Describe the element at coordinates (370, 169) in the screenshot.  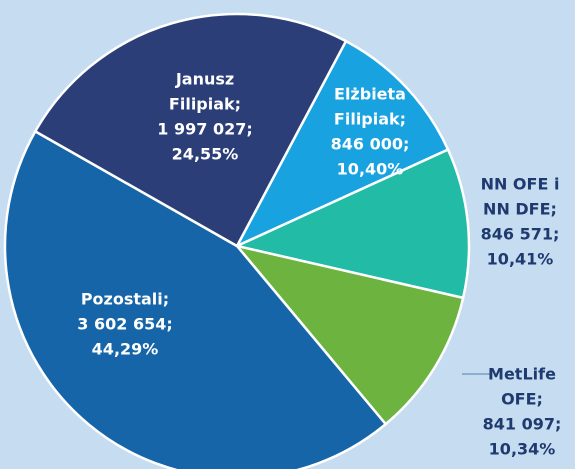
I see `percent-label: 10,40%` at that location.